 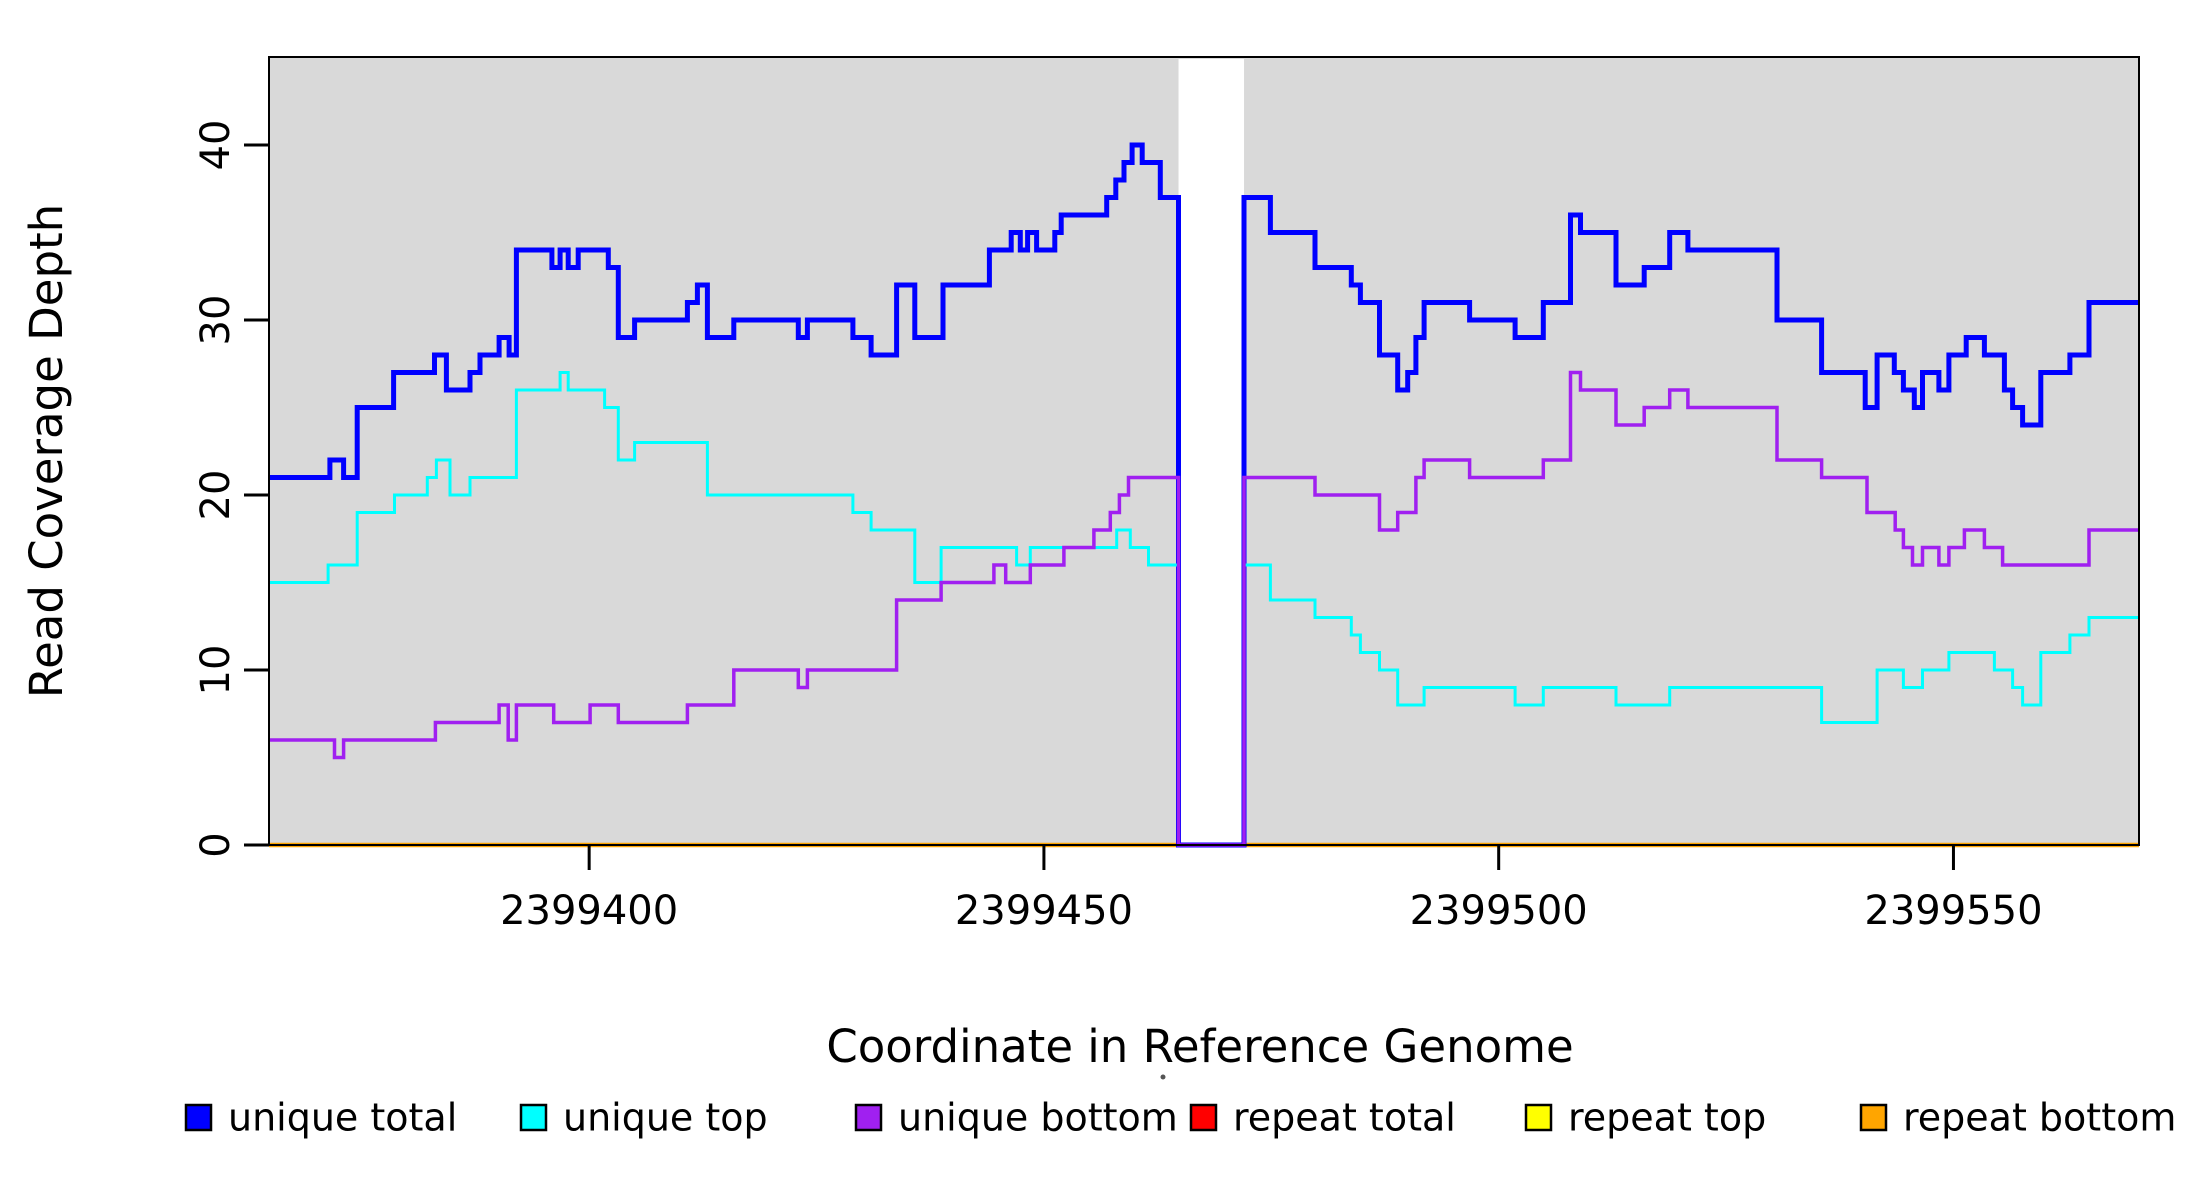 I want to click on x-tick-label: 2399500, so click(x=1499, y=911).